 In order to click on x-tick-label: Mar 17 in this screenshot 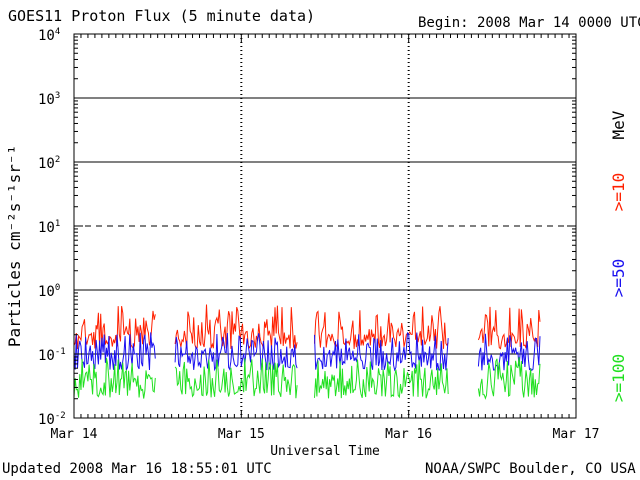, I will do `click(576, 434)`.